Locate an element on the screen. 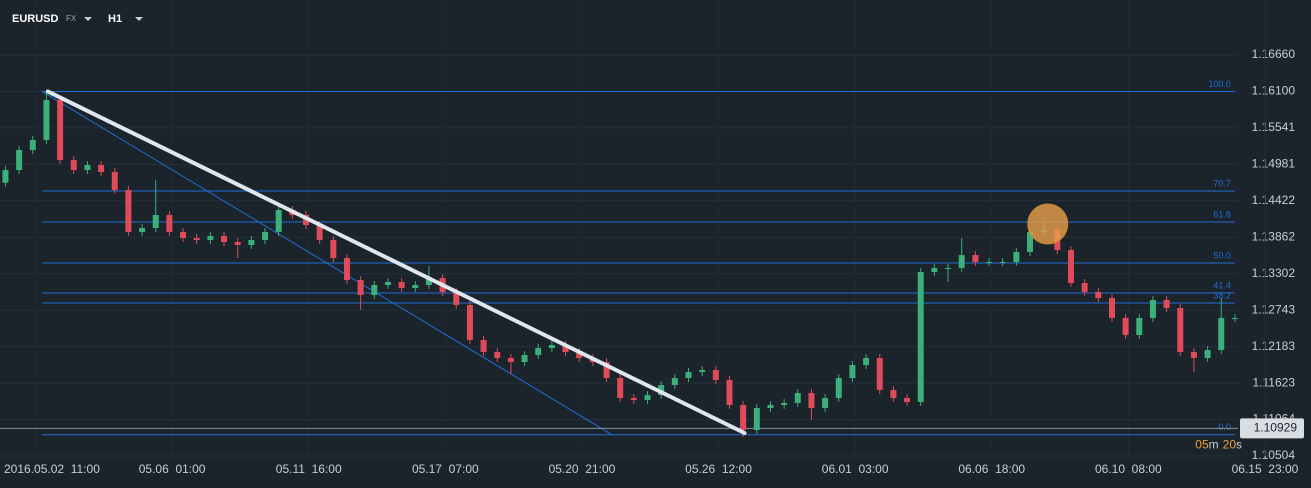 The width and height of the screenshot is (1311, 488). countdown-seconds: 20 is located at coordinates (1230, 444).